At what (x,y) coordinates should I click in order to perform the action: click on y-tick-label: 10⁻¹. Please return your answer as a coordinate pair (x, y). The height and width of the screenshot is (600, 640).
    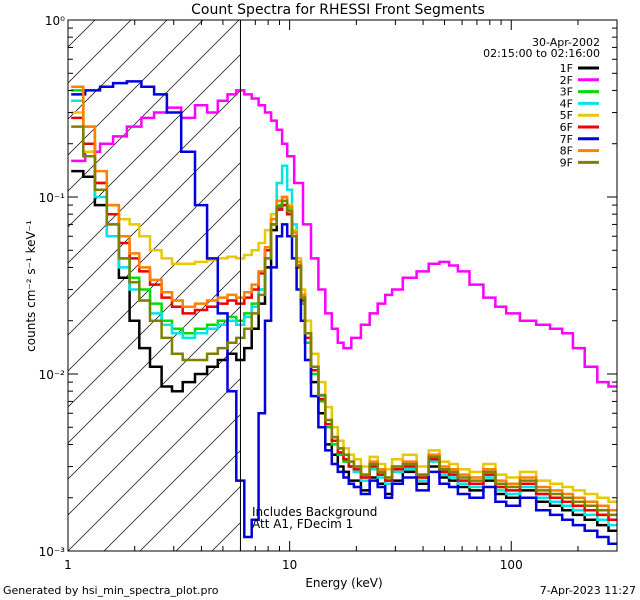
    Looking at the image, I should click on (52, 198).